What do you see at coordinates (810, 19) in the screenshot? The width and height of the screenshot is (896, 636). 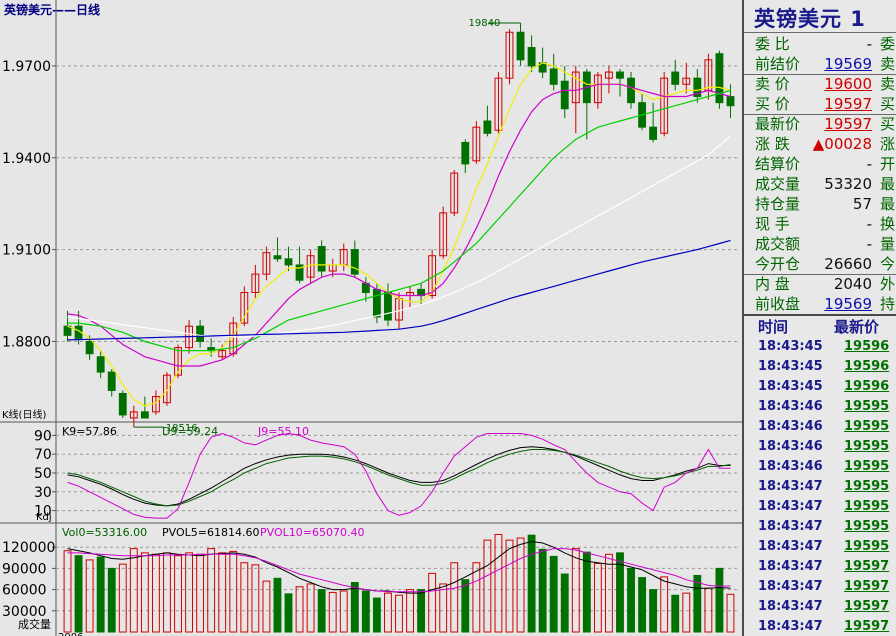 I see `instrument-title: 英镑美元 1` at bounding box center [810, 19].